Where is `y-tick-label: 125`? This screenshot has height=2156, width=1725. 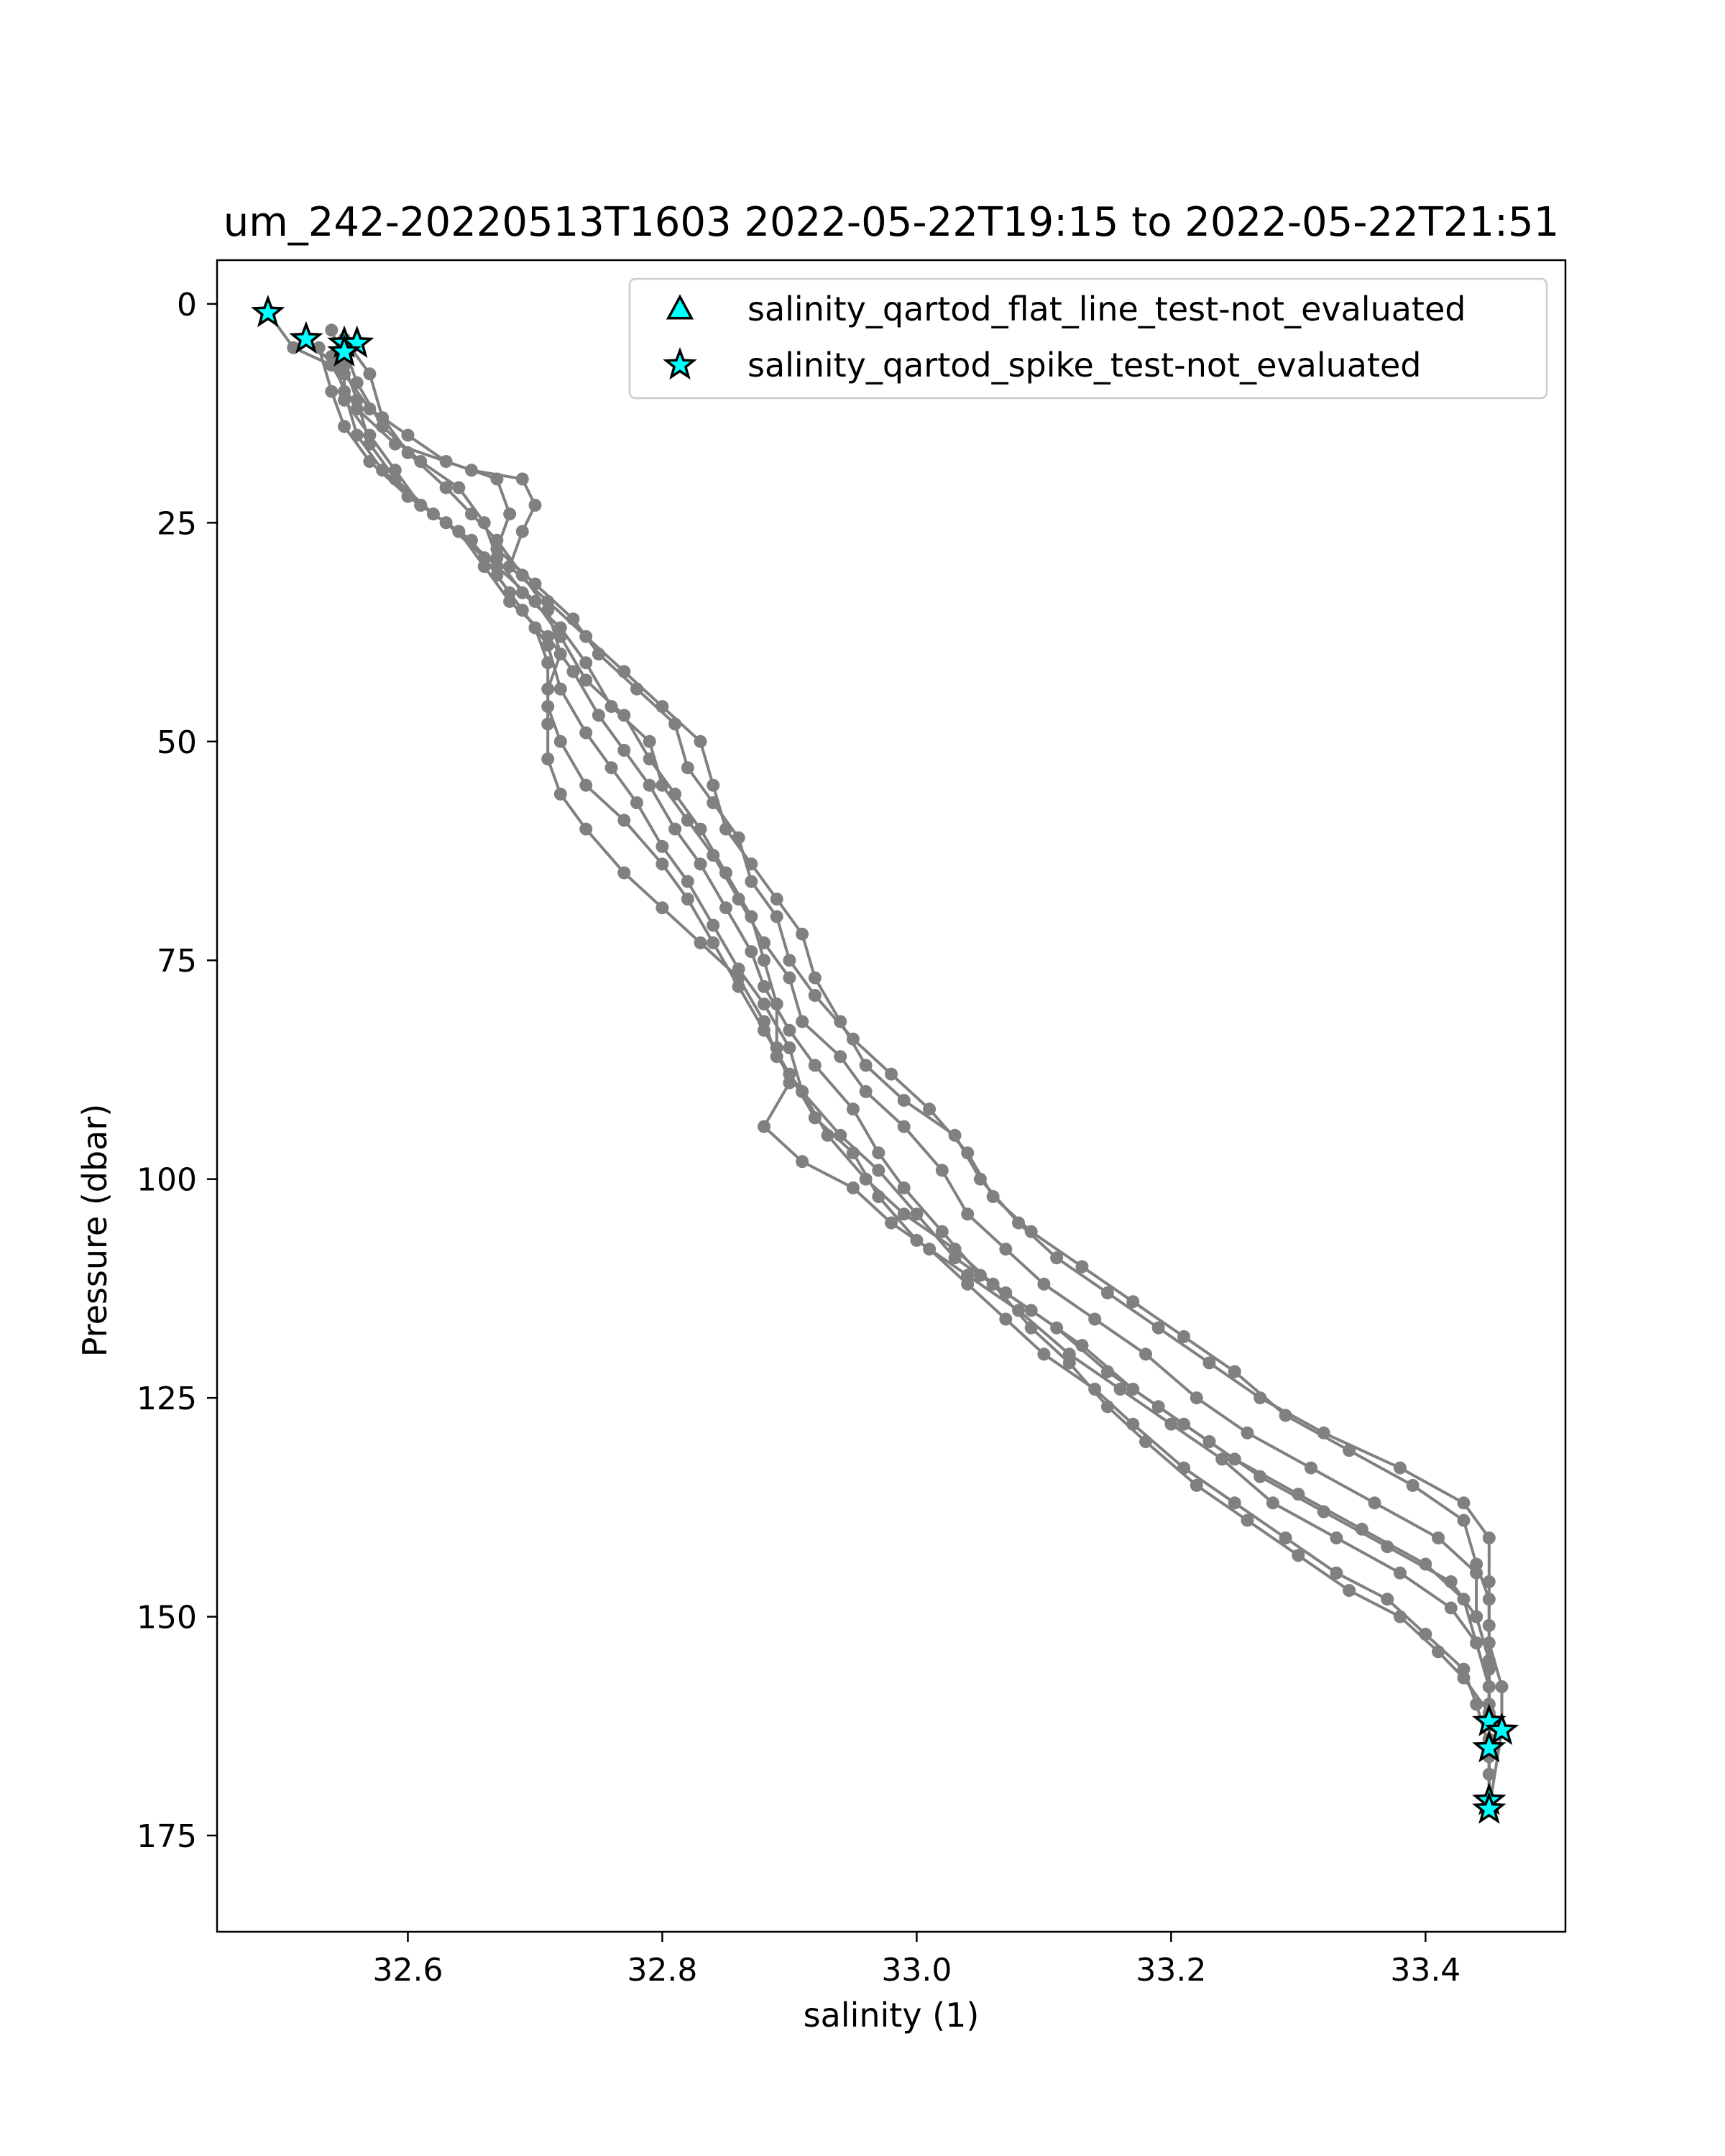 y-tick-label: 125 is located at coordinates (167, 1399).